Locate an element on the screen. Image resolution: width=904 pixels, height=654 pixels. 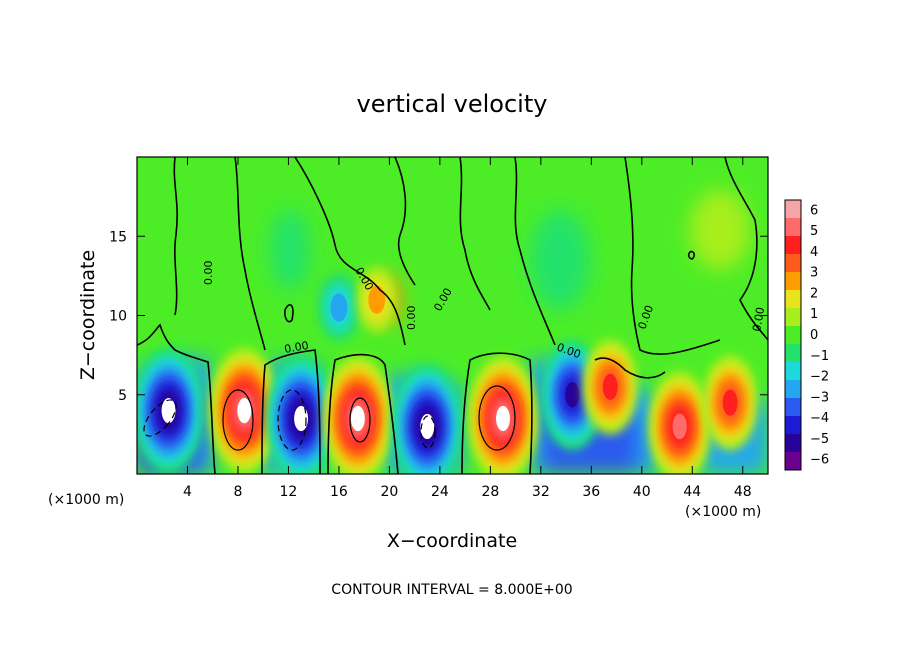
colorbar-label: −1 is located at coordinates (819, 356).